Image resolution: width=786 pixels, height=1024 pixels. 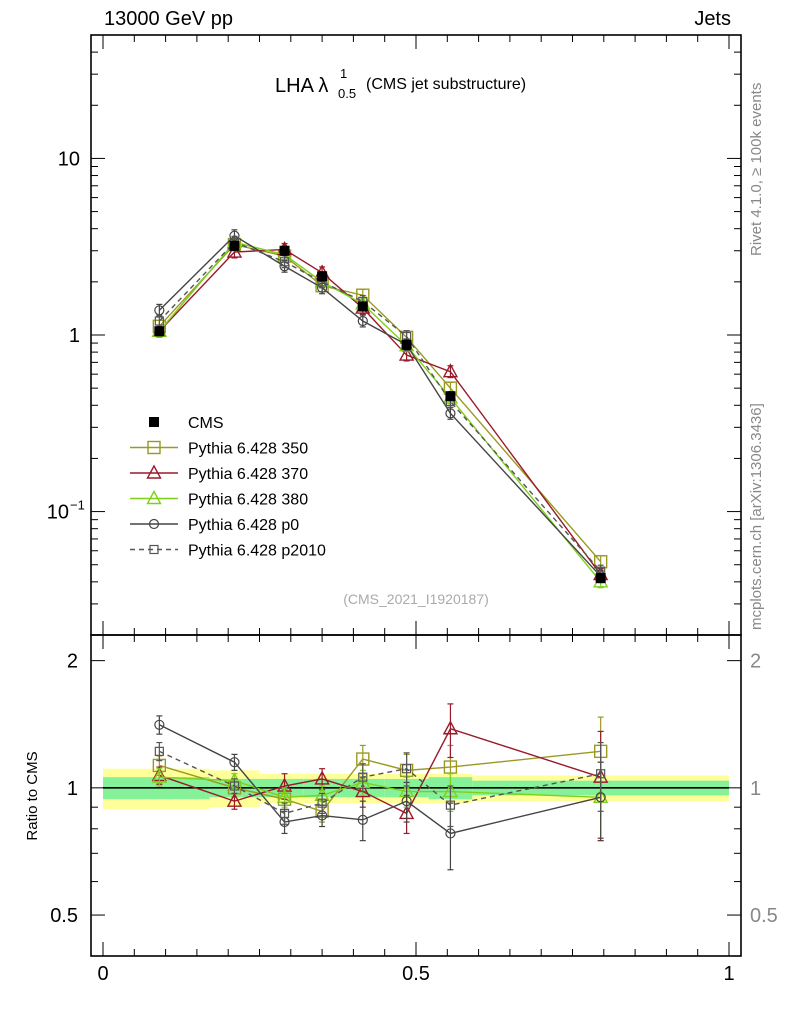 I want to click on y-tick-label-ratio-2: 0.5, so click(x=64, y=916).